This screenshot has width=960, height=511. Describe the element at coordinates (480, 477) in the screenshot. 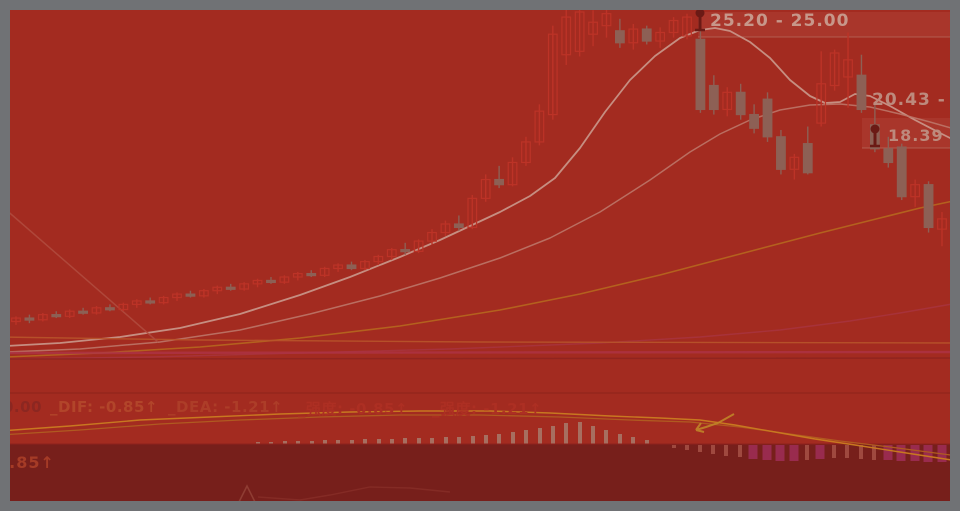

I see `lower-indicator-band` at that location.